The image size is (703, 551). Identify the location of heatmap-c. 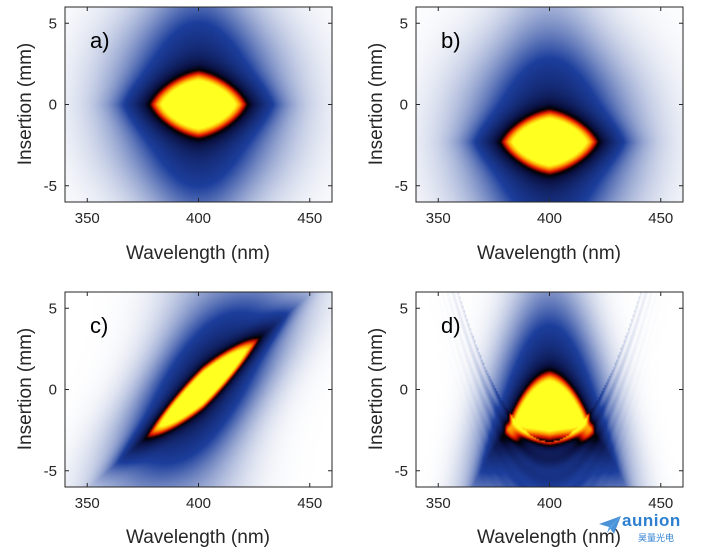
(198, 389).